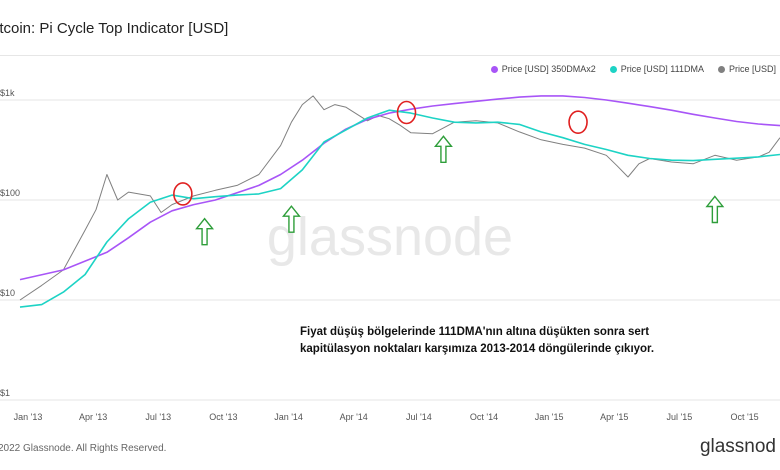 Image resolution: width=780 pixels, height=470 pixels. I want to click on x-tick-label: Oct '14, so click(484, 417).